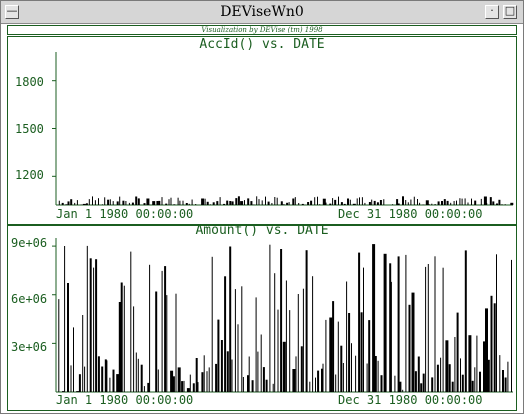 Image resolution: width=524 pixels, height=414 pixels. Describe the element at coordinates (410, 400) in the screenshot. I see `amount-x-end-label: Dec 31 1980 00:00:00` at that location.